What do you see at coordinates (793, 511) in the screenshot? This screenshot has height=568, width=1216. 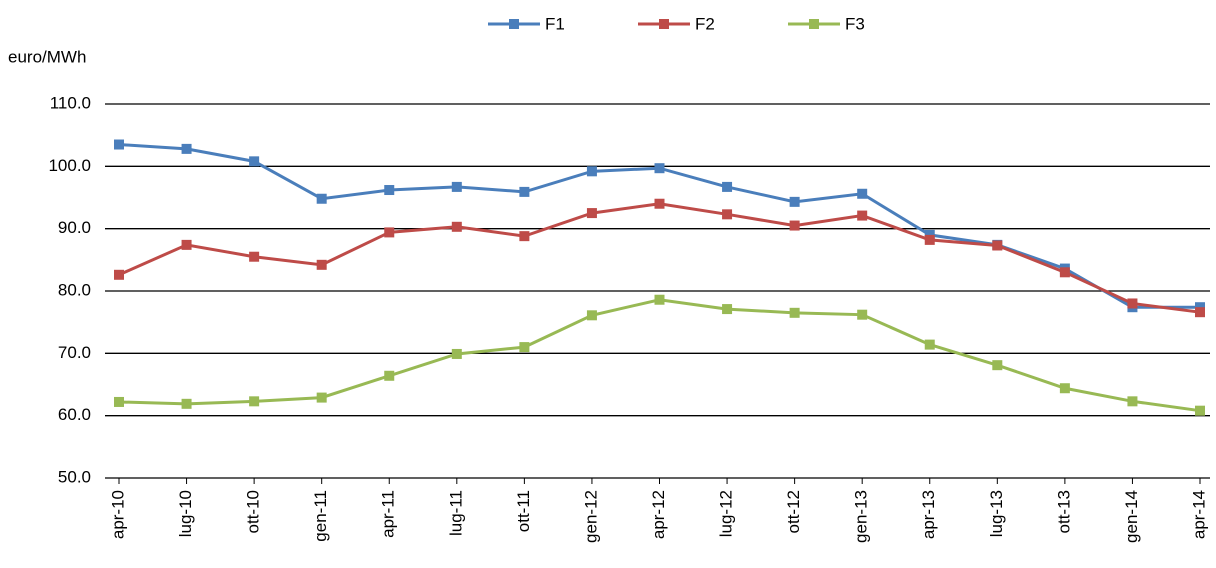 I see `x-tick-label: ott-12` at bounding box center [793, 511].